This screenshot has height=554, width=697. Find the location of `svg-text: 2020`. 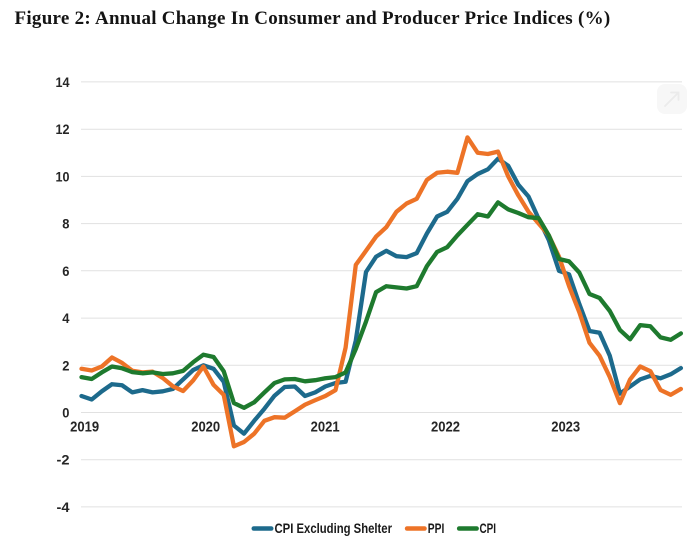

svg-text: 2020 is located at coordinates (205, 427).